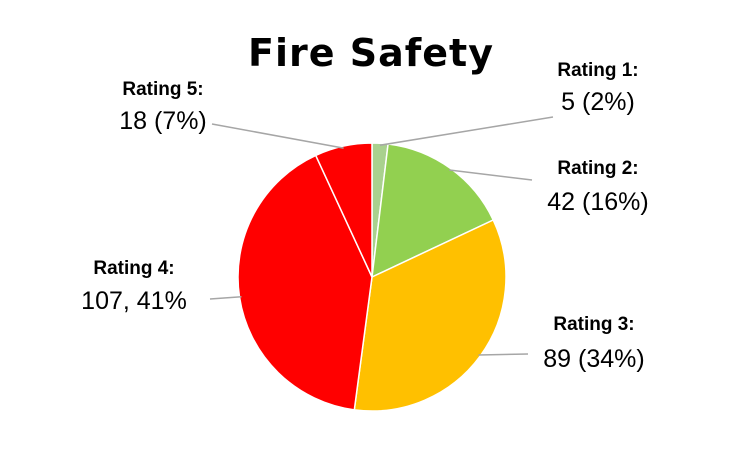 This screenshot has width=743, height=463. I want to click on data-label-value-rating-1: 5 (2%), so click(598, 102).